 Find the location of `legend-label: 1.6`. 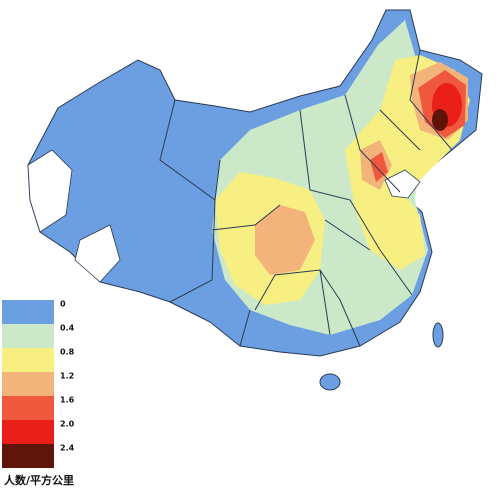

legend-label: 1.6 is located at coordinates (67, 400).